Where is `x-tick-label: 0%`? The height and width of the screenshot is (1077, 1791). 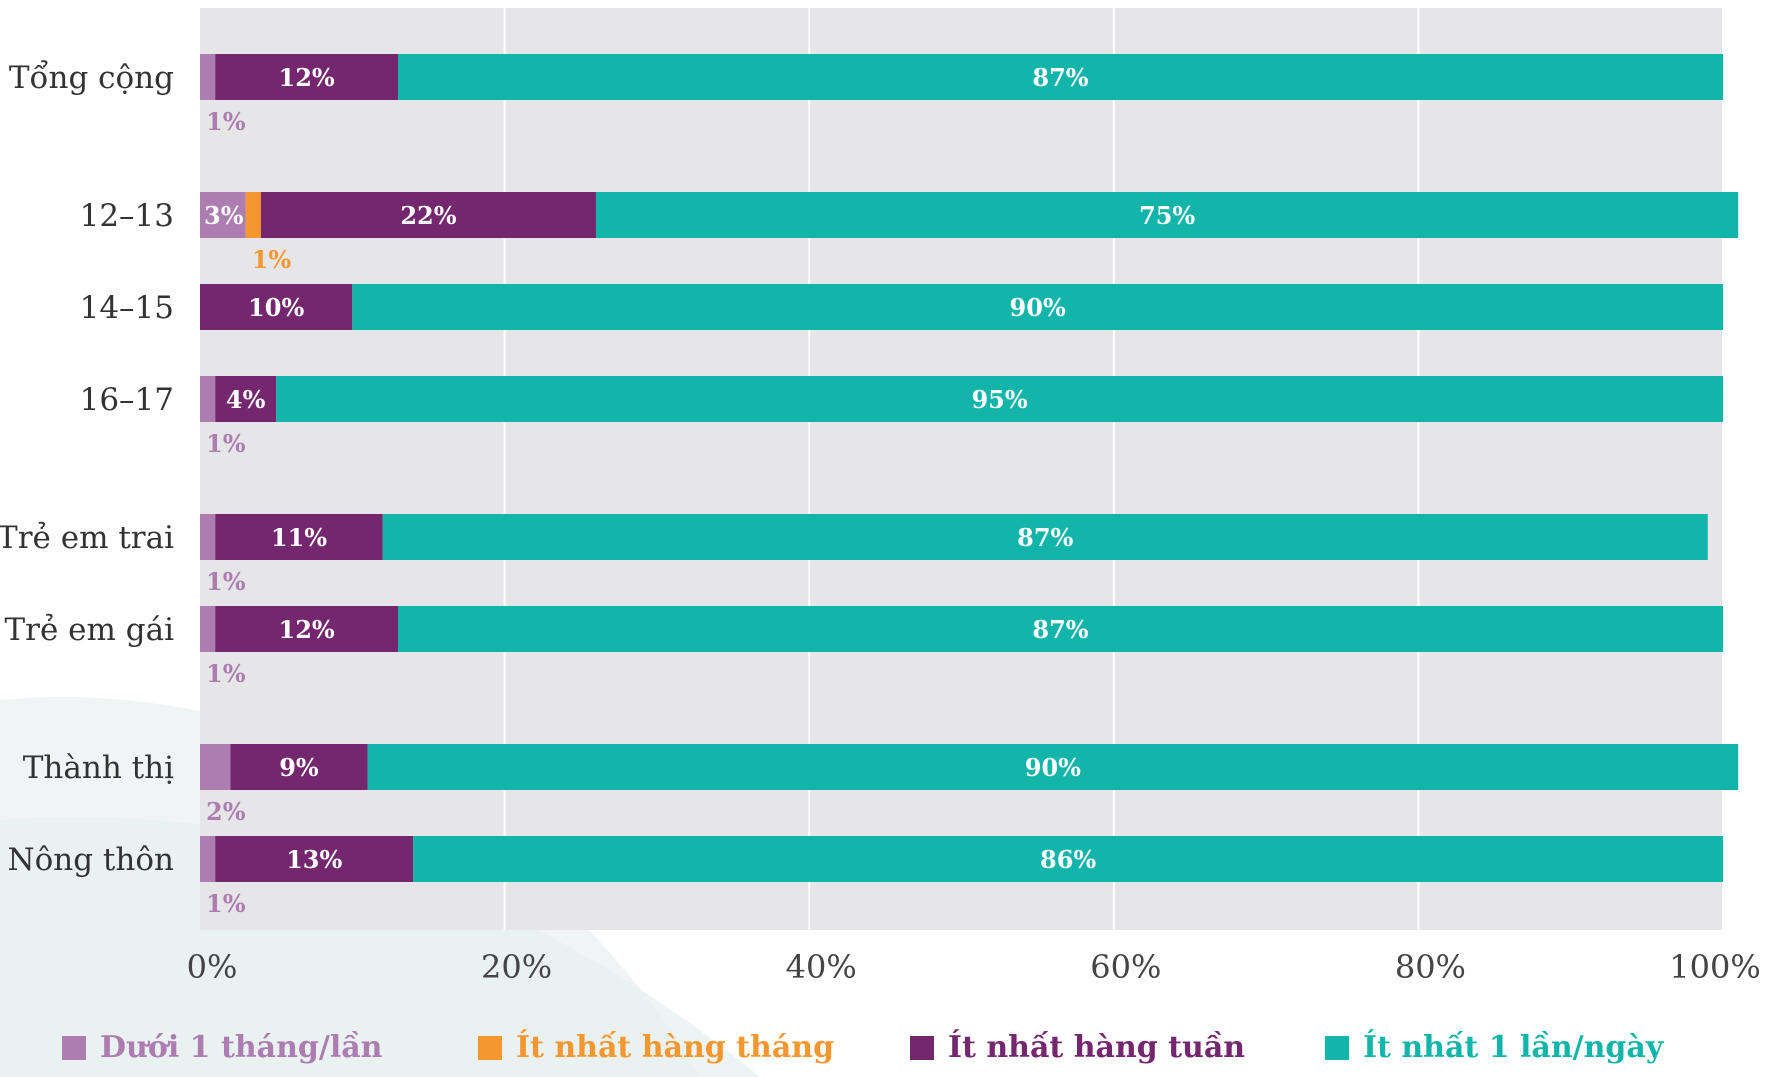 x-tick-label: 0% is located at coordinates (212, 967).